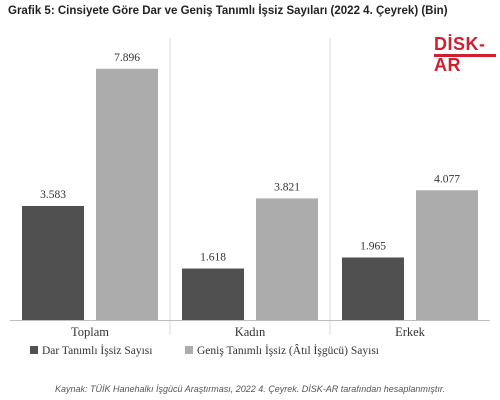  Describe the element at coordinates (213, 258) in the screenshot. I see `data-label: 1.618` at that location.